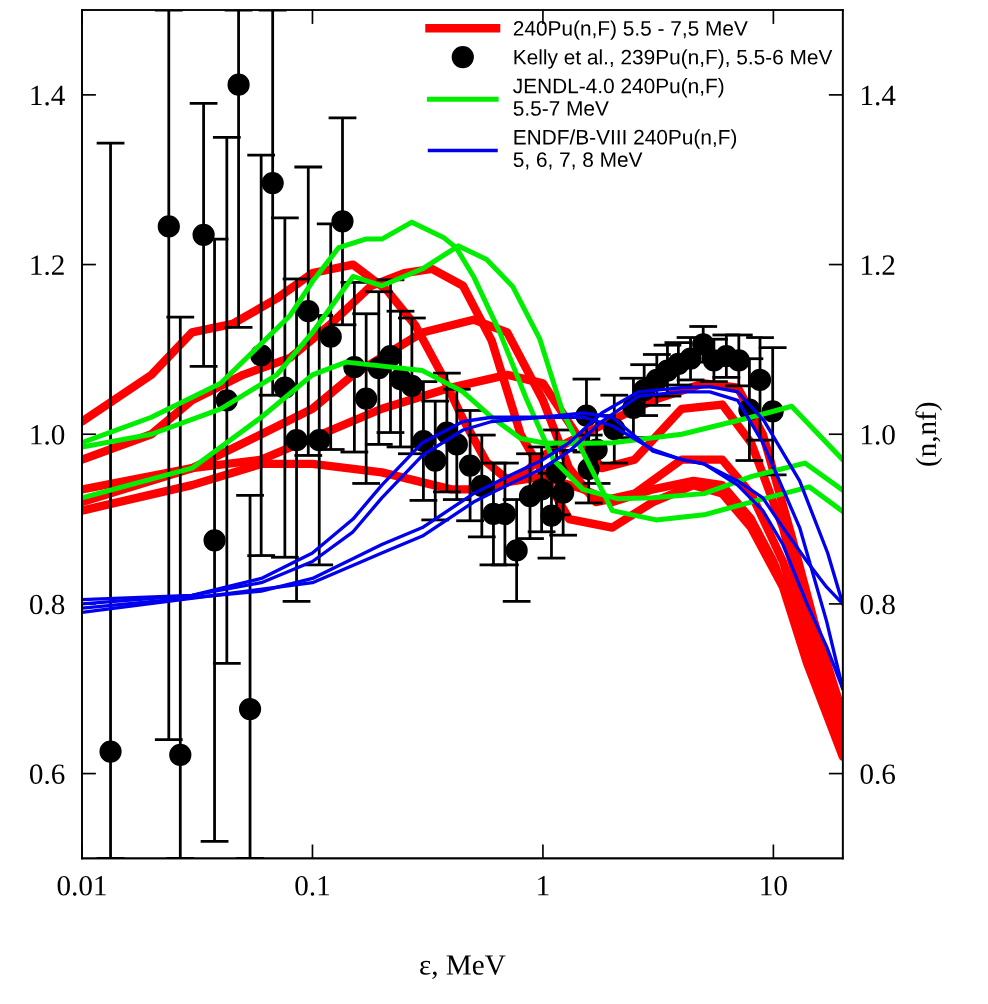 The image size is (988, 1004). I want to click on y-tick-label: 1.0, so click(48, 434).